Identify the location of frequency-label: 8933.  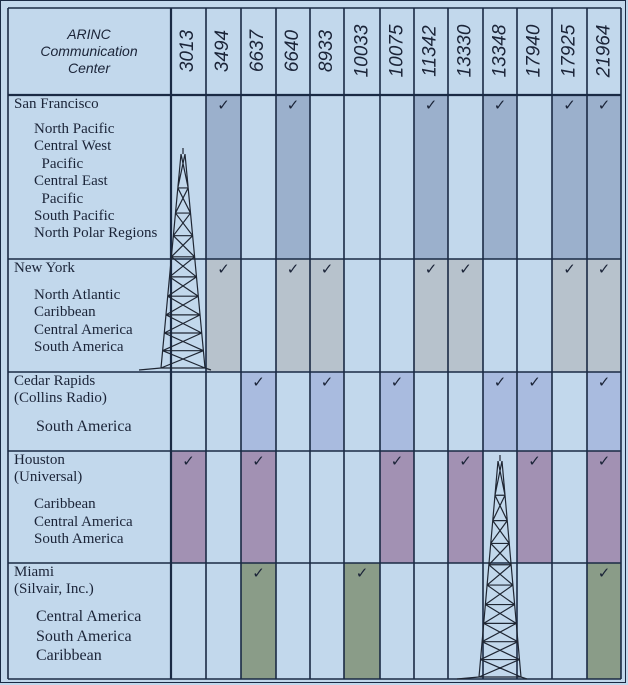
(326, 51).